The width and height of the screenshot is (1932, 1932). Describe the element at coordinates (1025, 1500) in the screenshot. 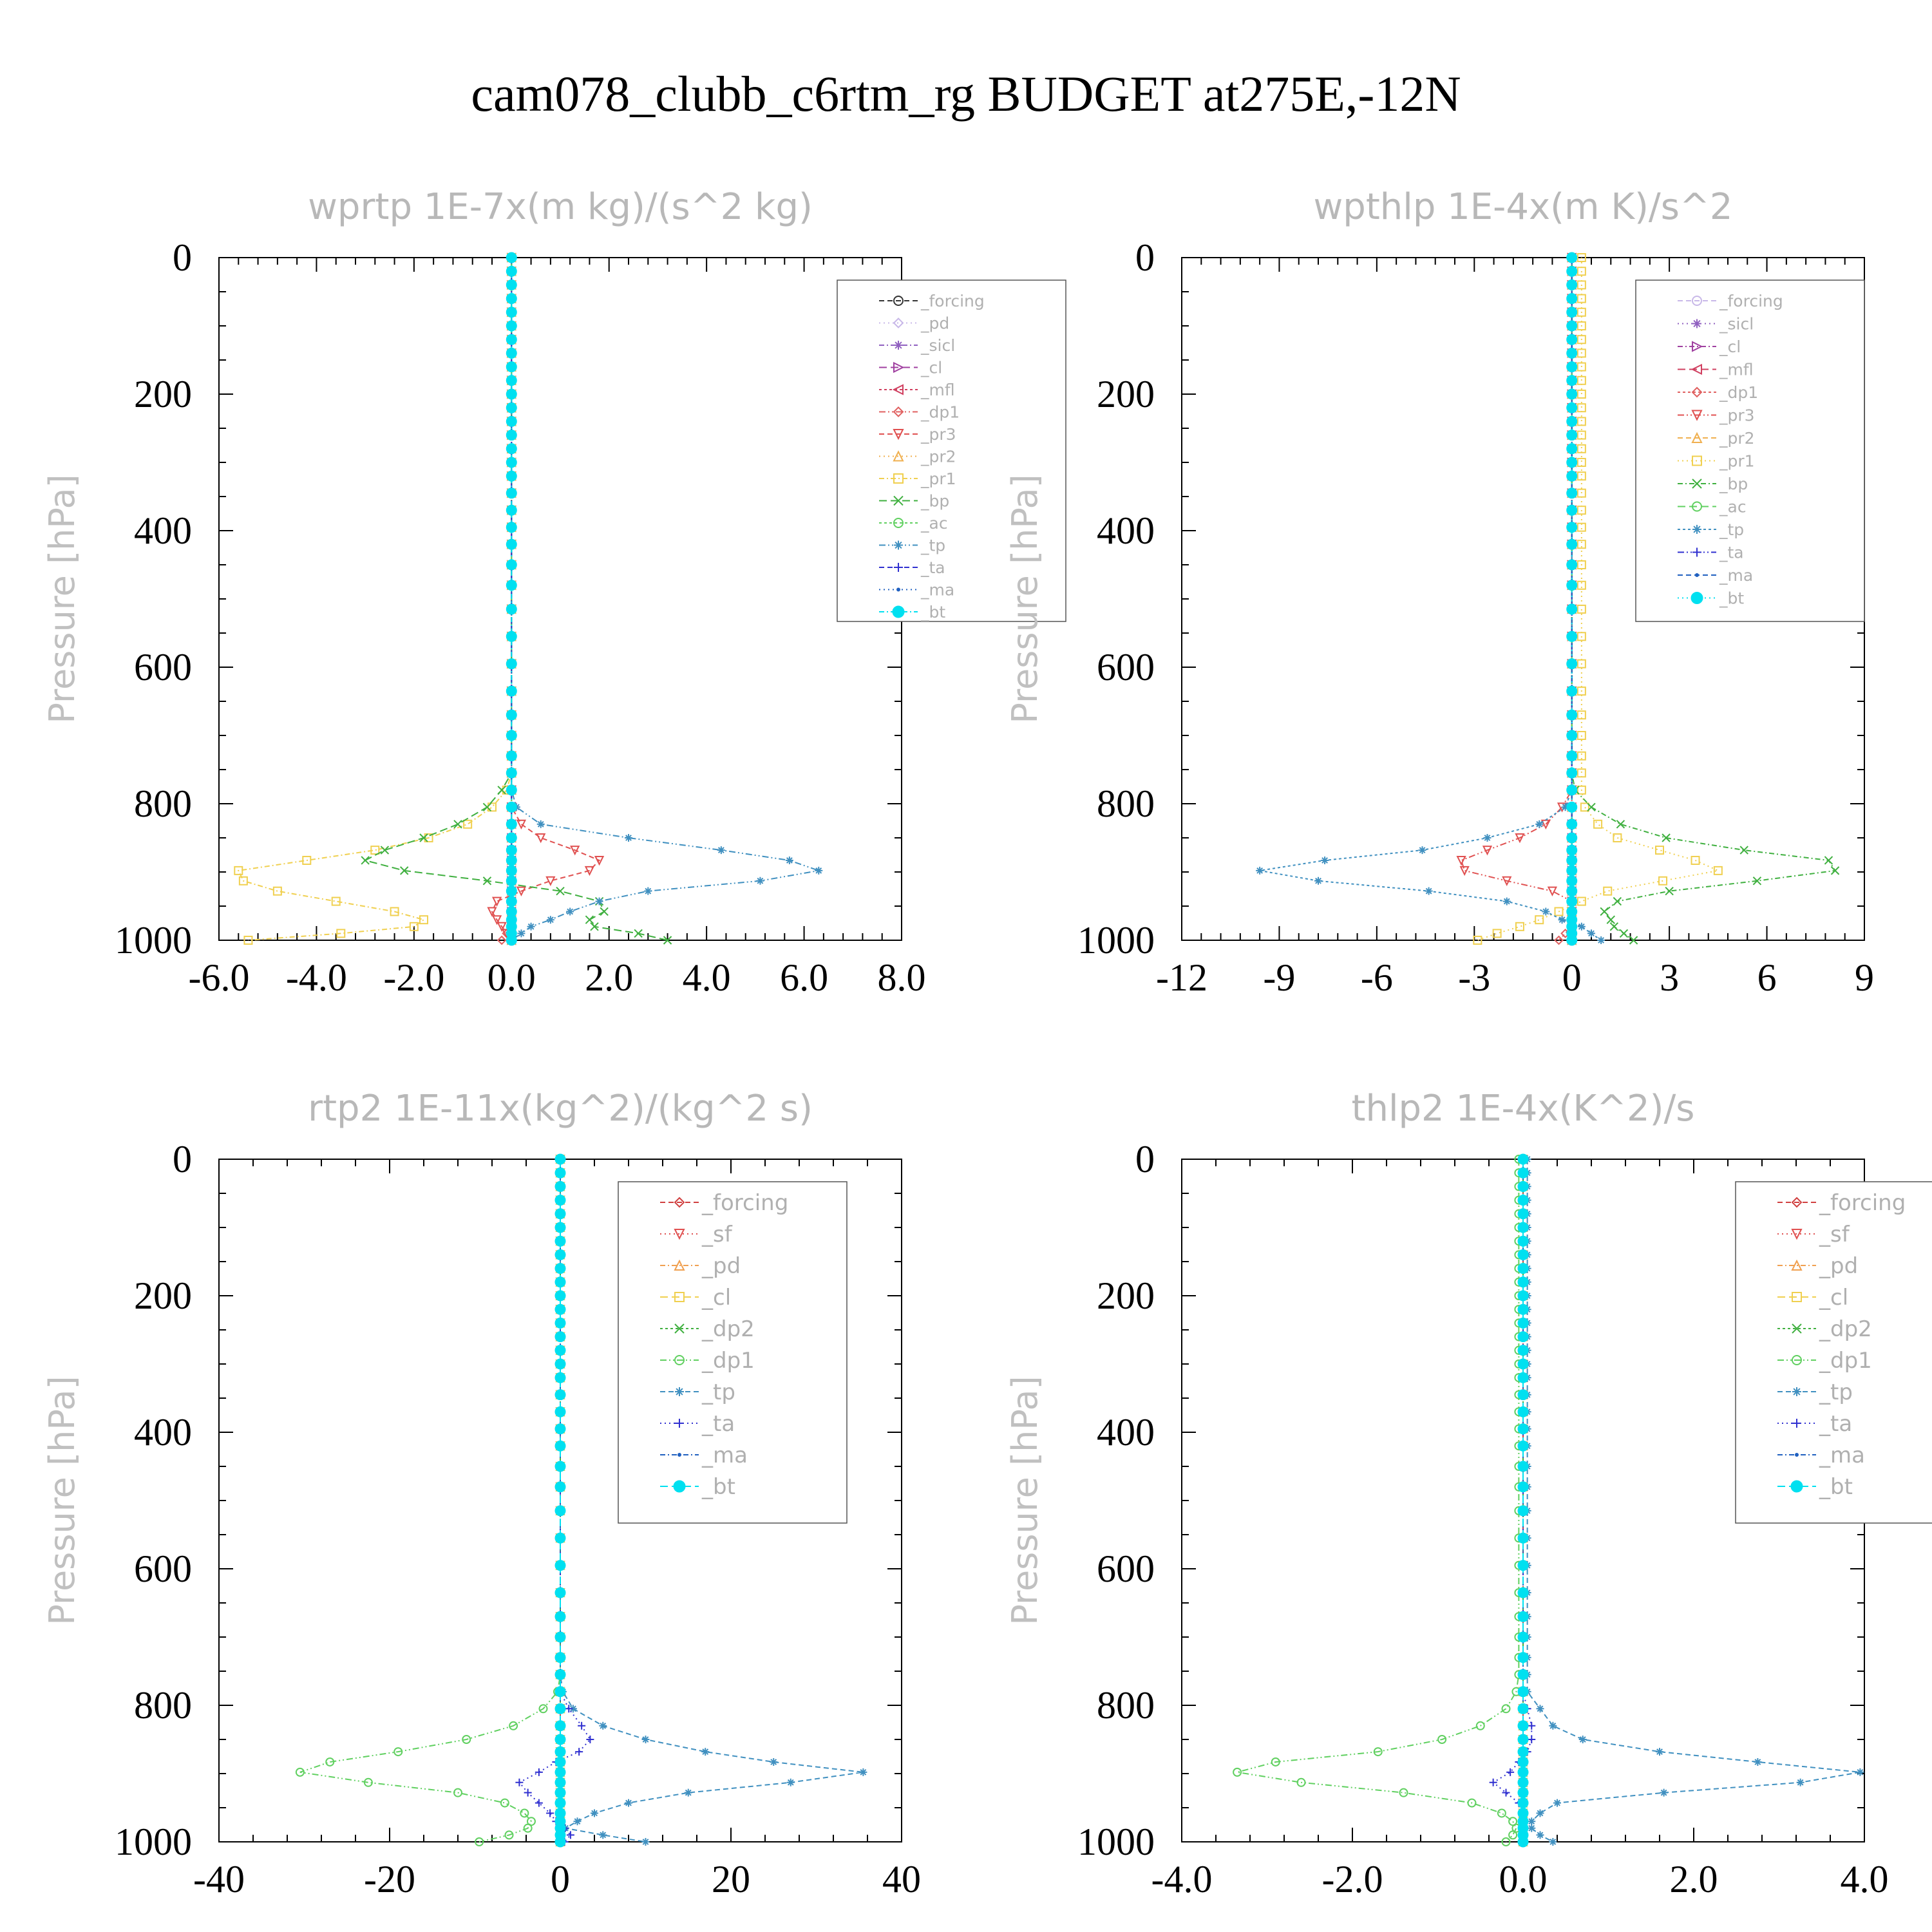

I see `y-axis-label: Pressure [hPa]` at that location.